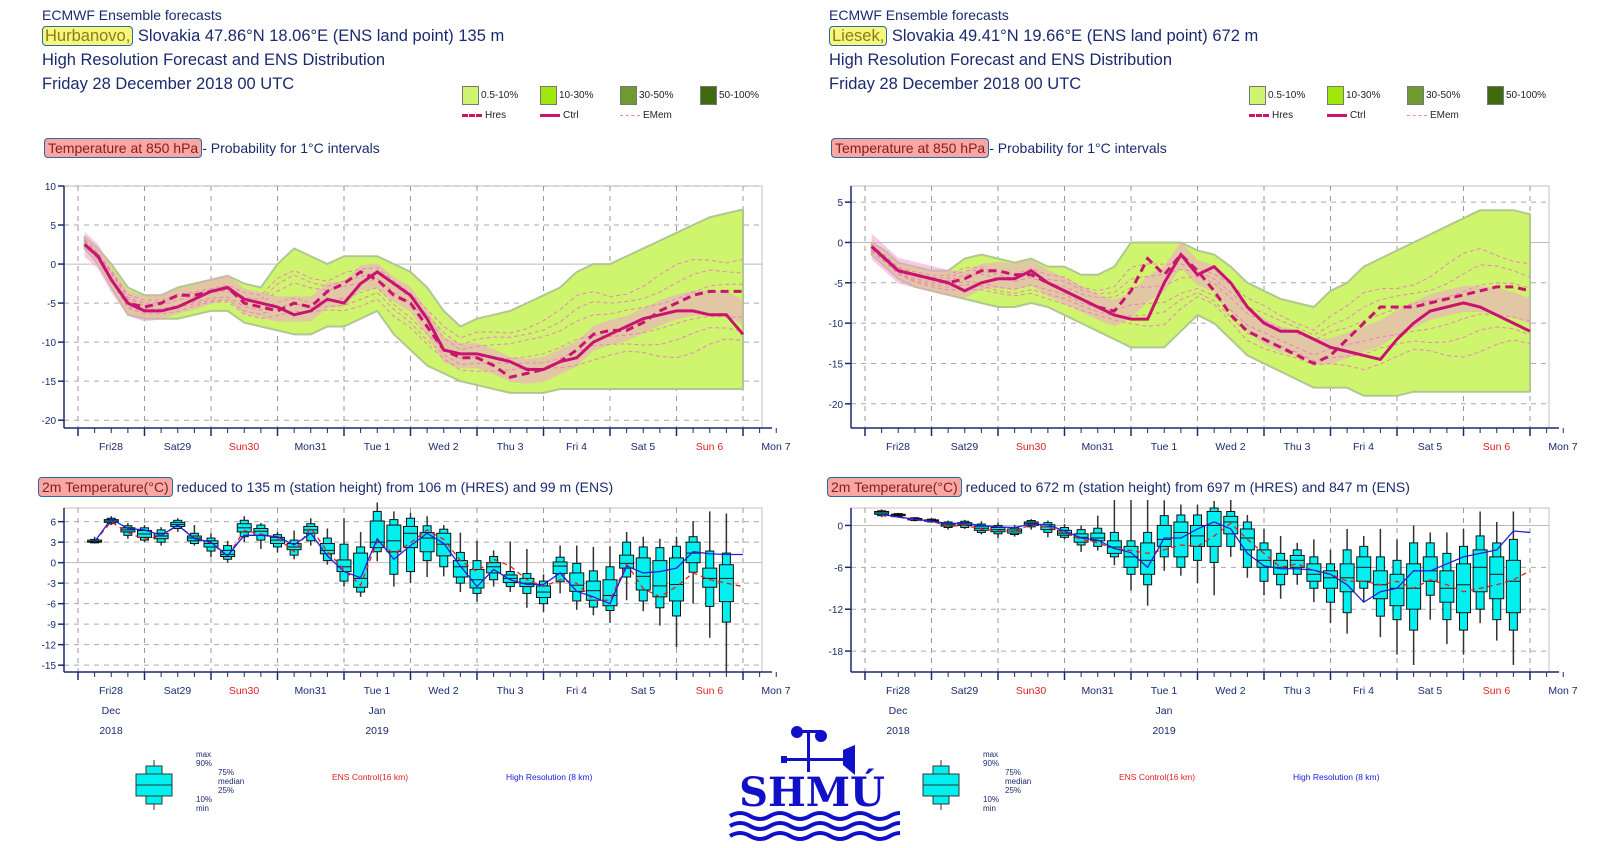 This screenshot has height=848, width=1600. What do you see at coordinates (818, 750) in the screenshot?
I see `weather-vane-icon` at bounding box center [818, 750].